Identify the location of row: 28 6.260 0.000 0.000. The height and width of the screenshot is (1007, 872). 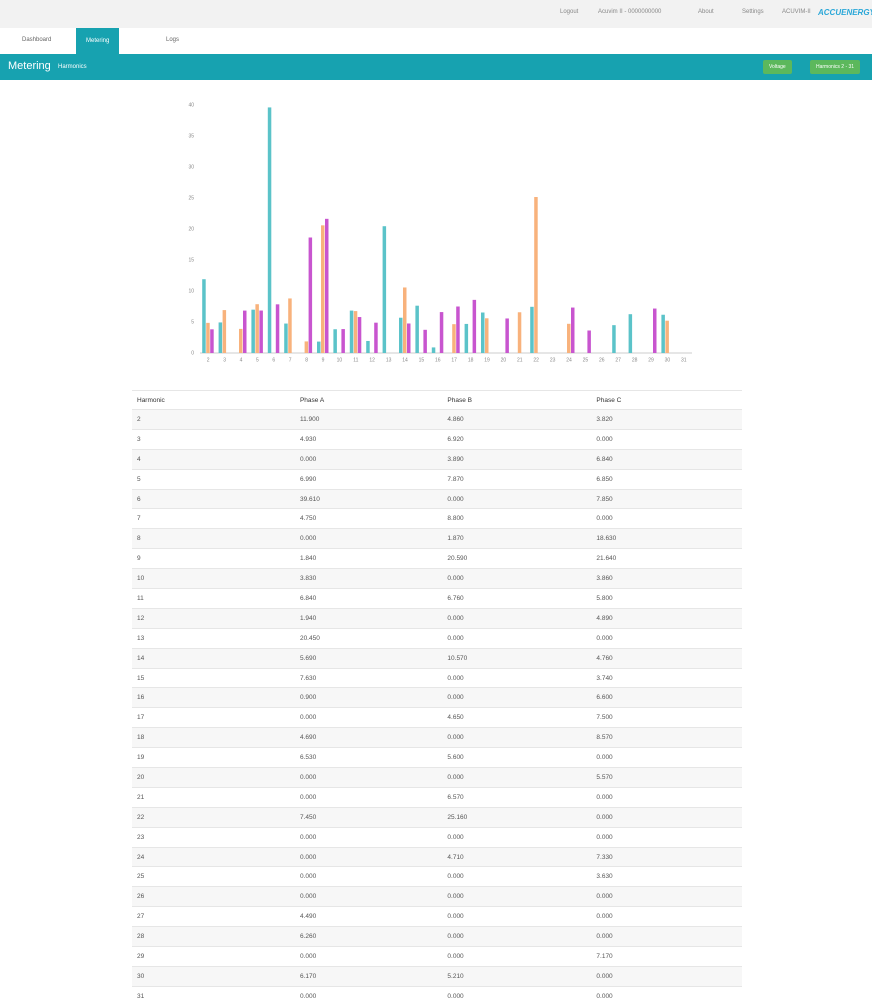
(437, 936).